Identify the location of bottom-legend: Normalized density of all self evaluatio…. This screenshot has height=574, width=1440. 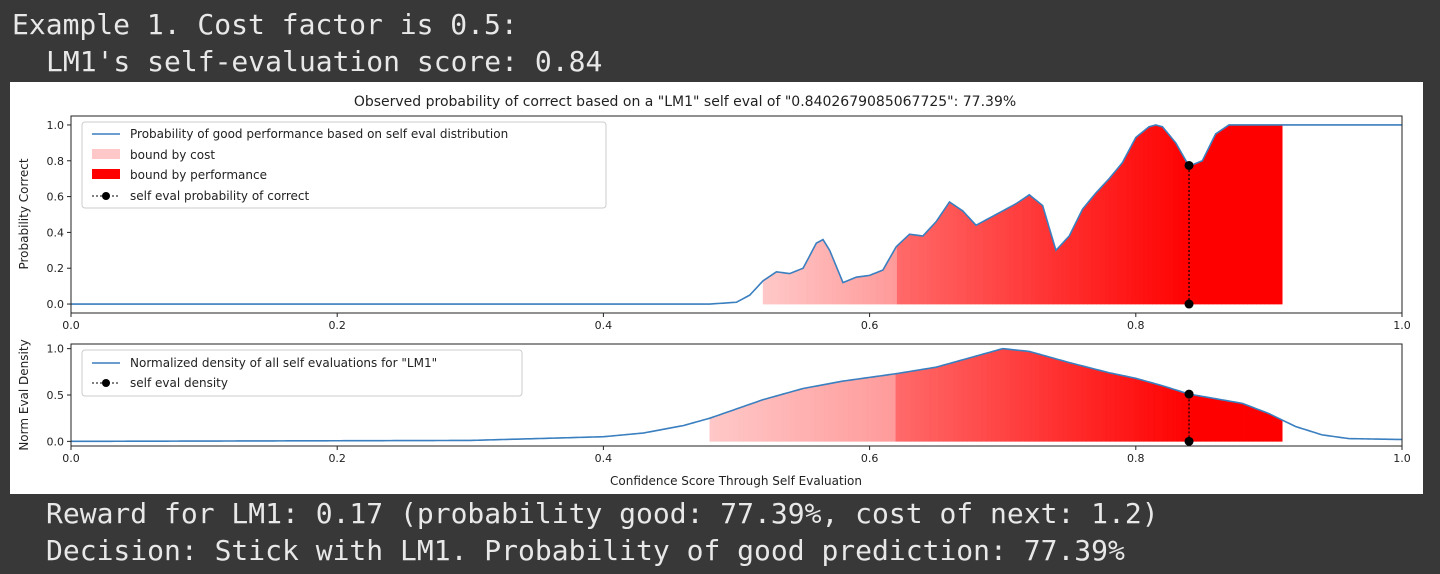
(302, 373).